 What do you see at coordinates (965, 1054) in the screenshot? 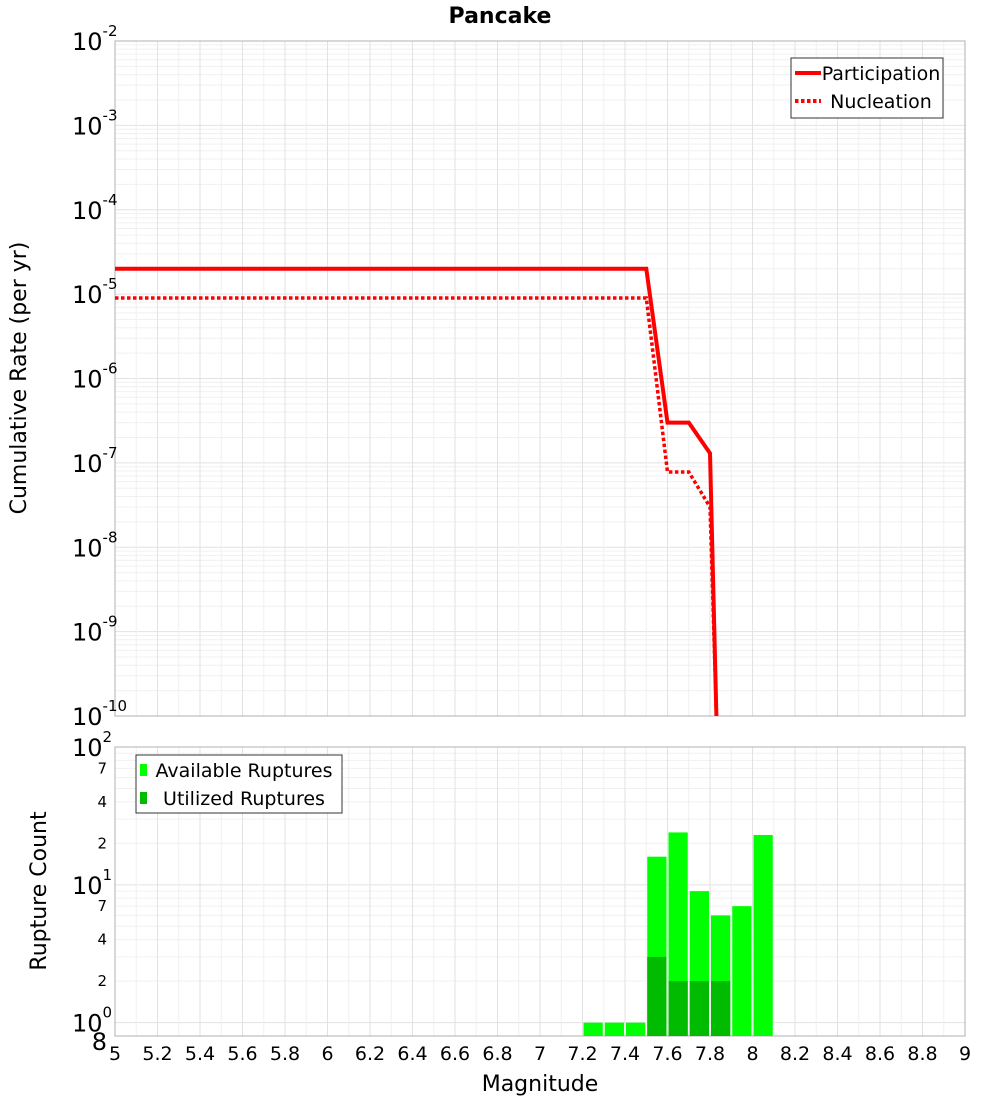
I see `x-tick-label: 9` at bounding box center [965, 1054].